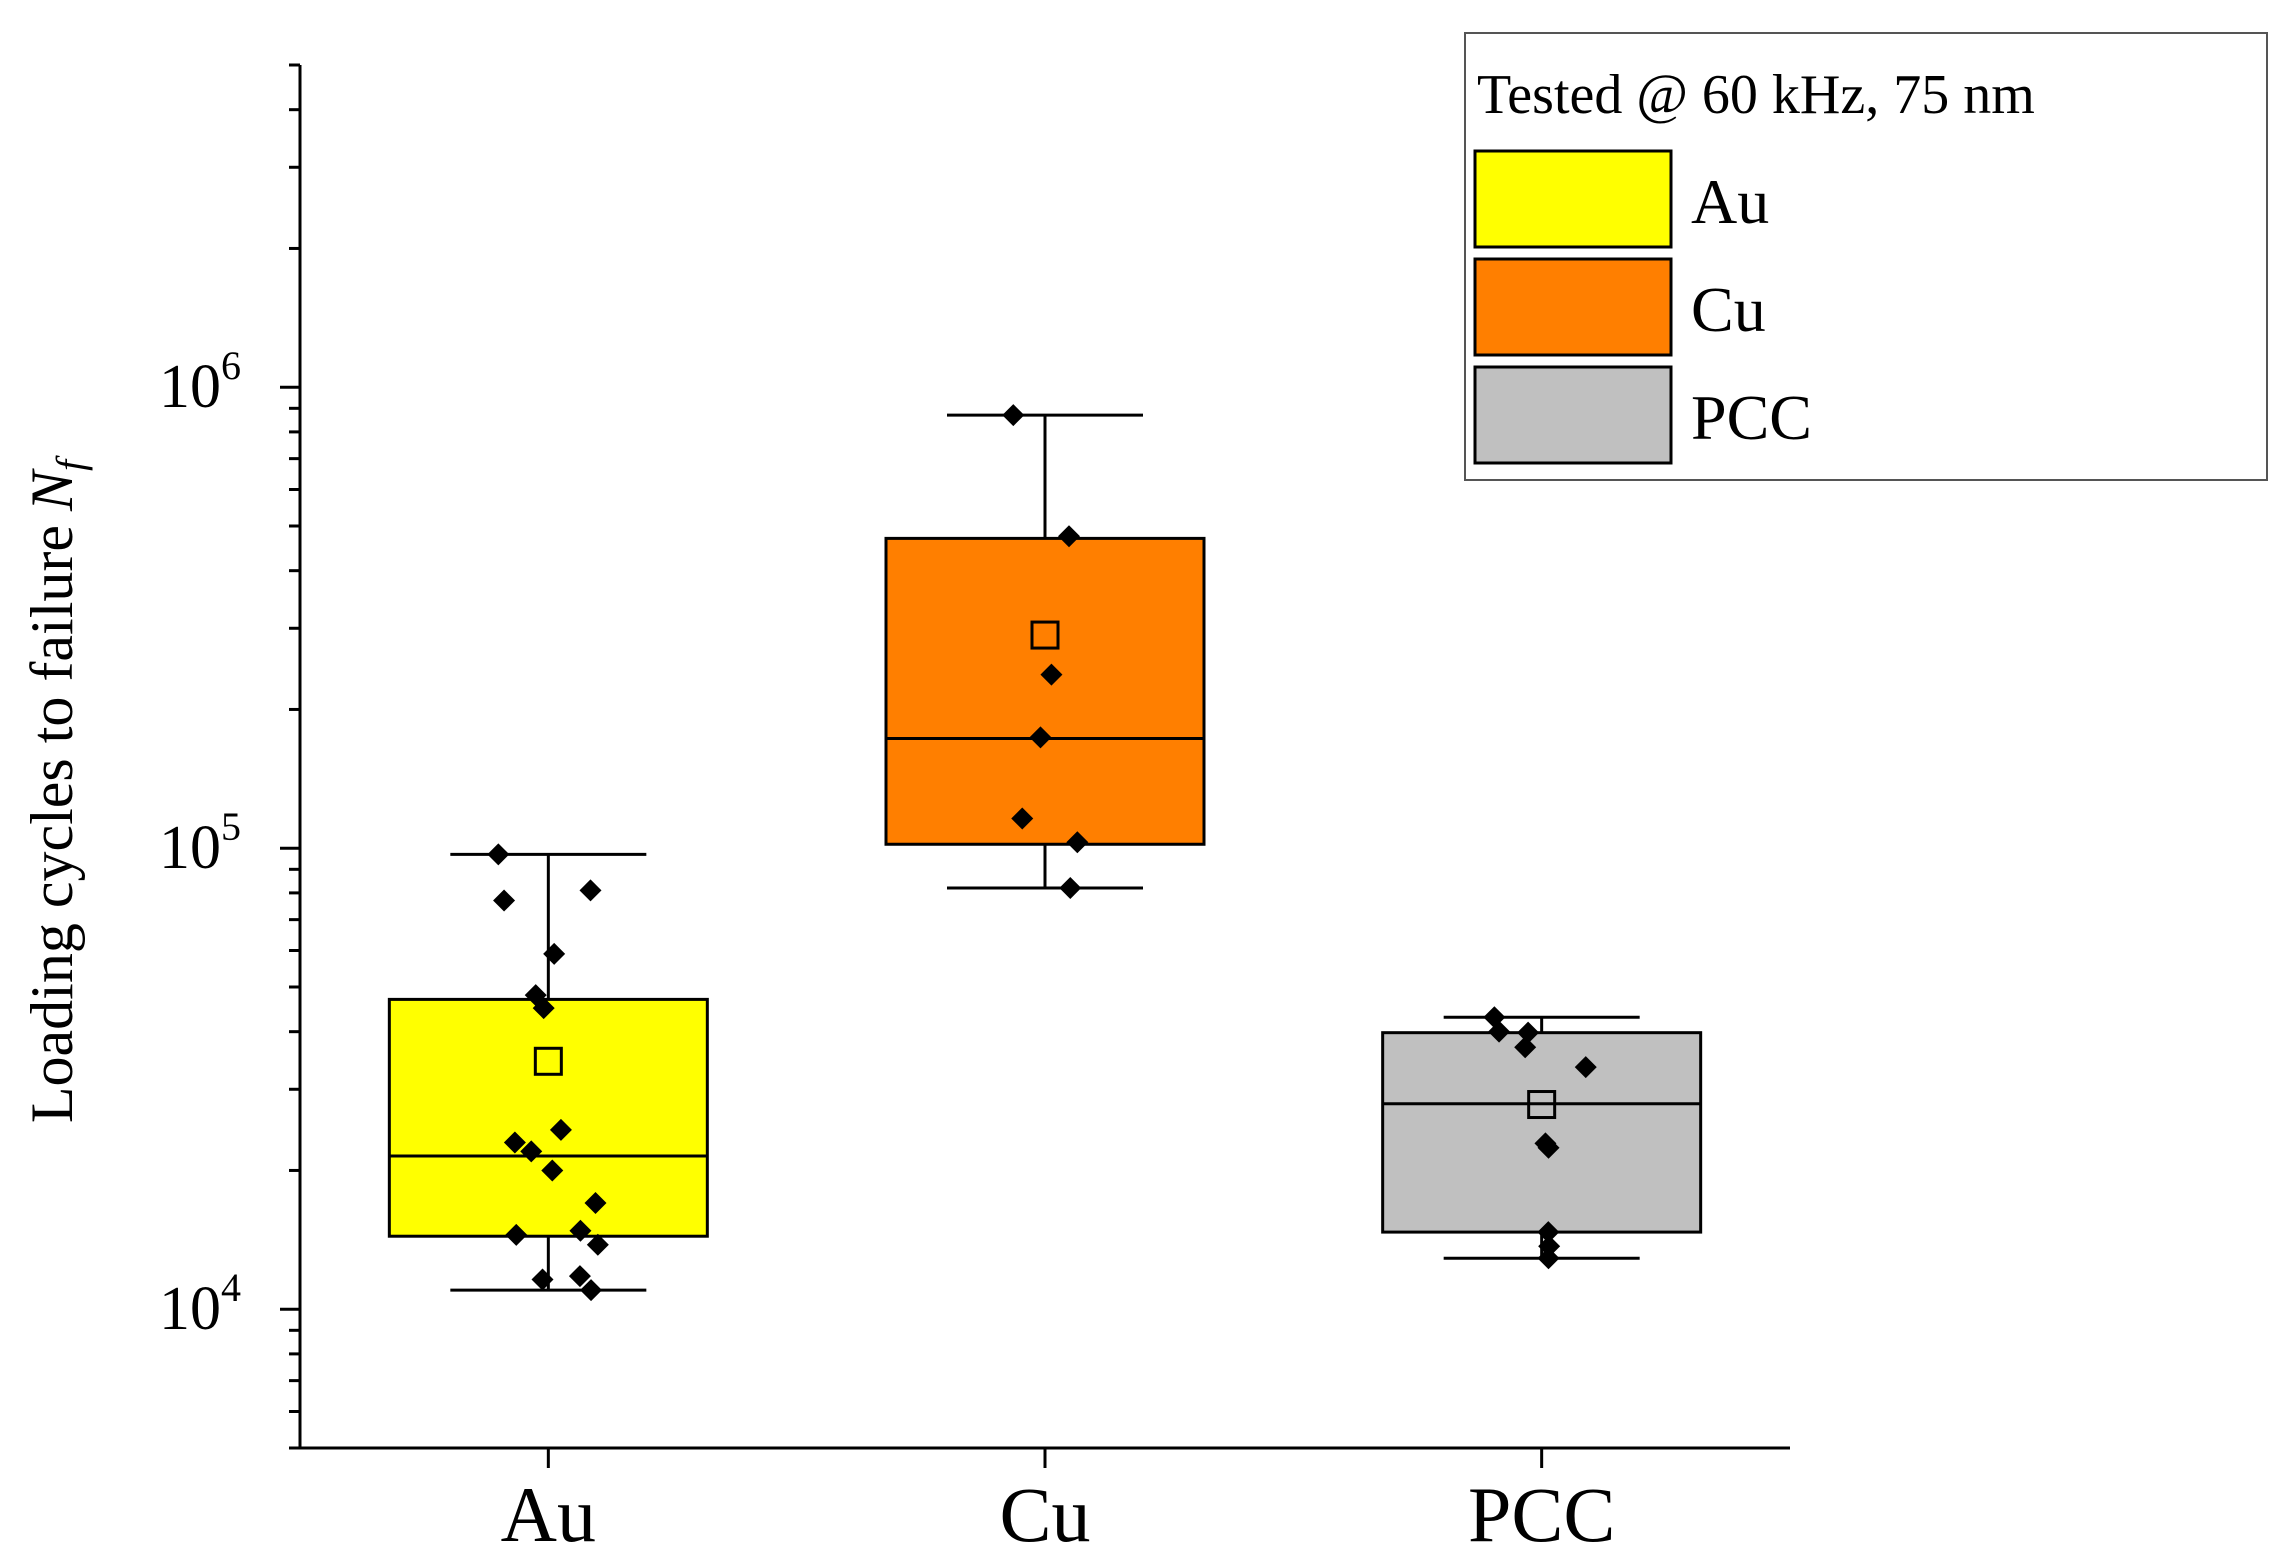 The width and height of the screenshot is (2277, 1568). I want to click on y-tick-label-1e4: 10⁴, so click(200, 1304).